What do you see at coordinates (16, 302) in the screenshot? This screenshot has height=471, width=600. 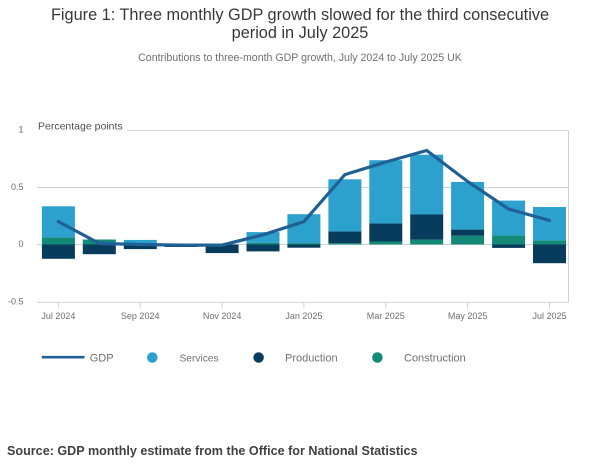 I see `svg-text: -0.5` at bounding box center [16, 302].